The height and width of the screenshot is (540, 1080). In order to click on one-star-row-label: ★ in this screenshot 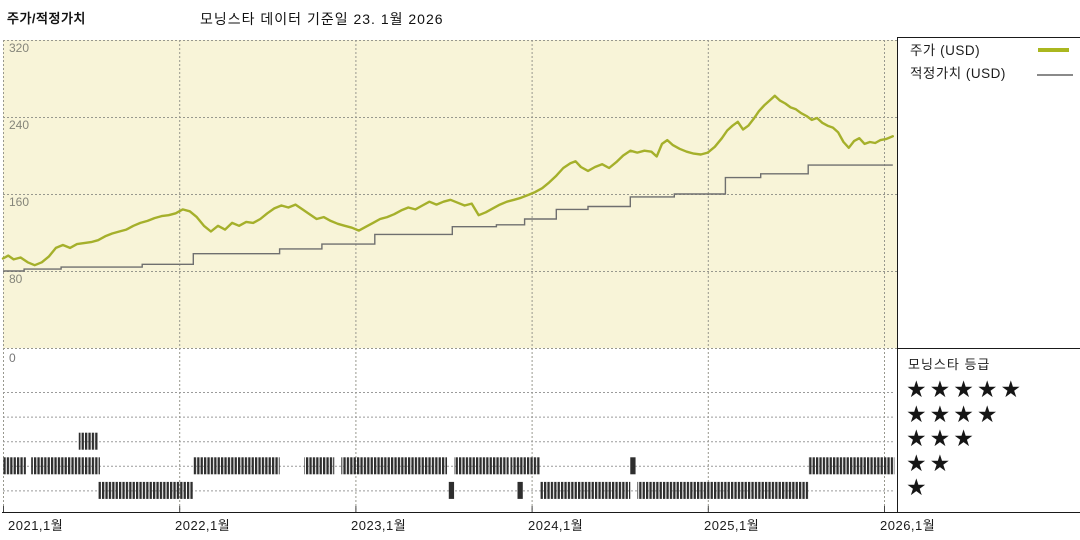, I will do `click(918, 488)`.